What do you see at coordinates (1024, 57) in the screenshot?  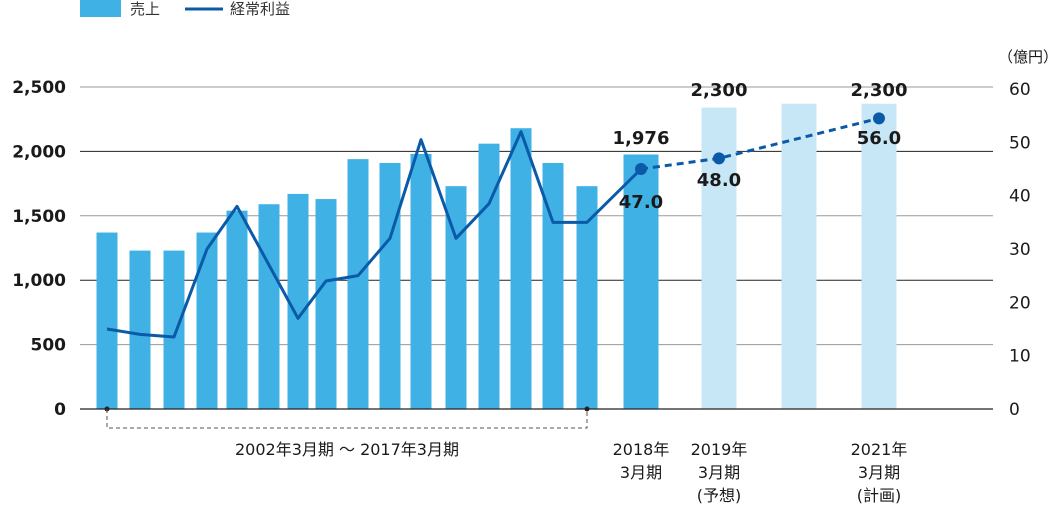 I see `right-axis-unit: （億円）` at bounding box center [1024, 57].